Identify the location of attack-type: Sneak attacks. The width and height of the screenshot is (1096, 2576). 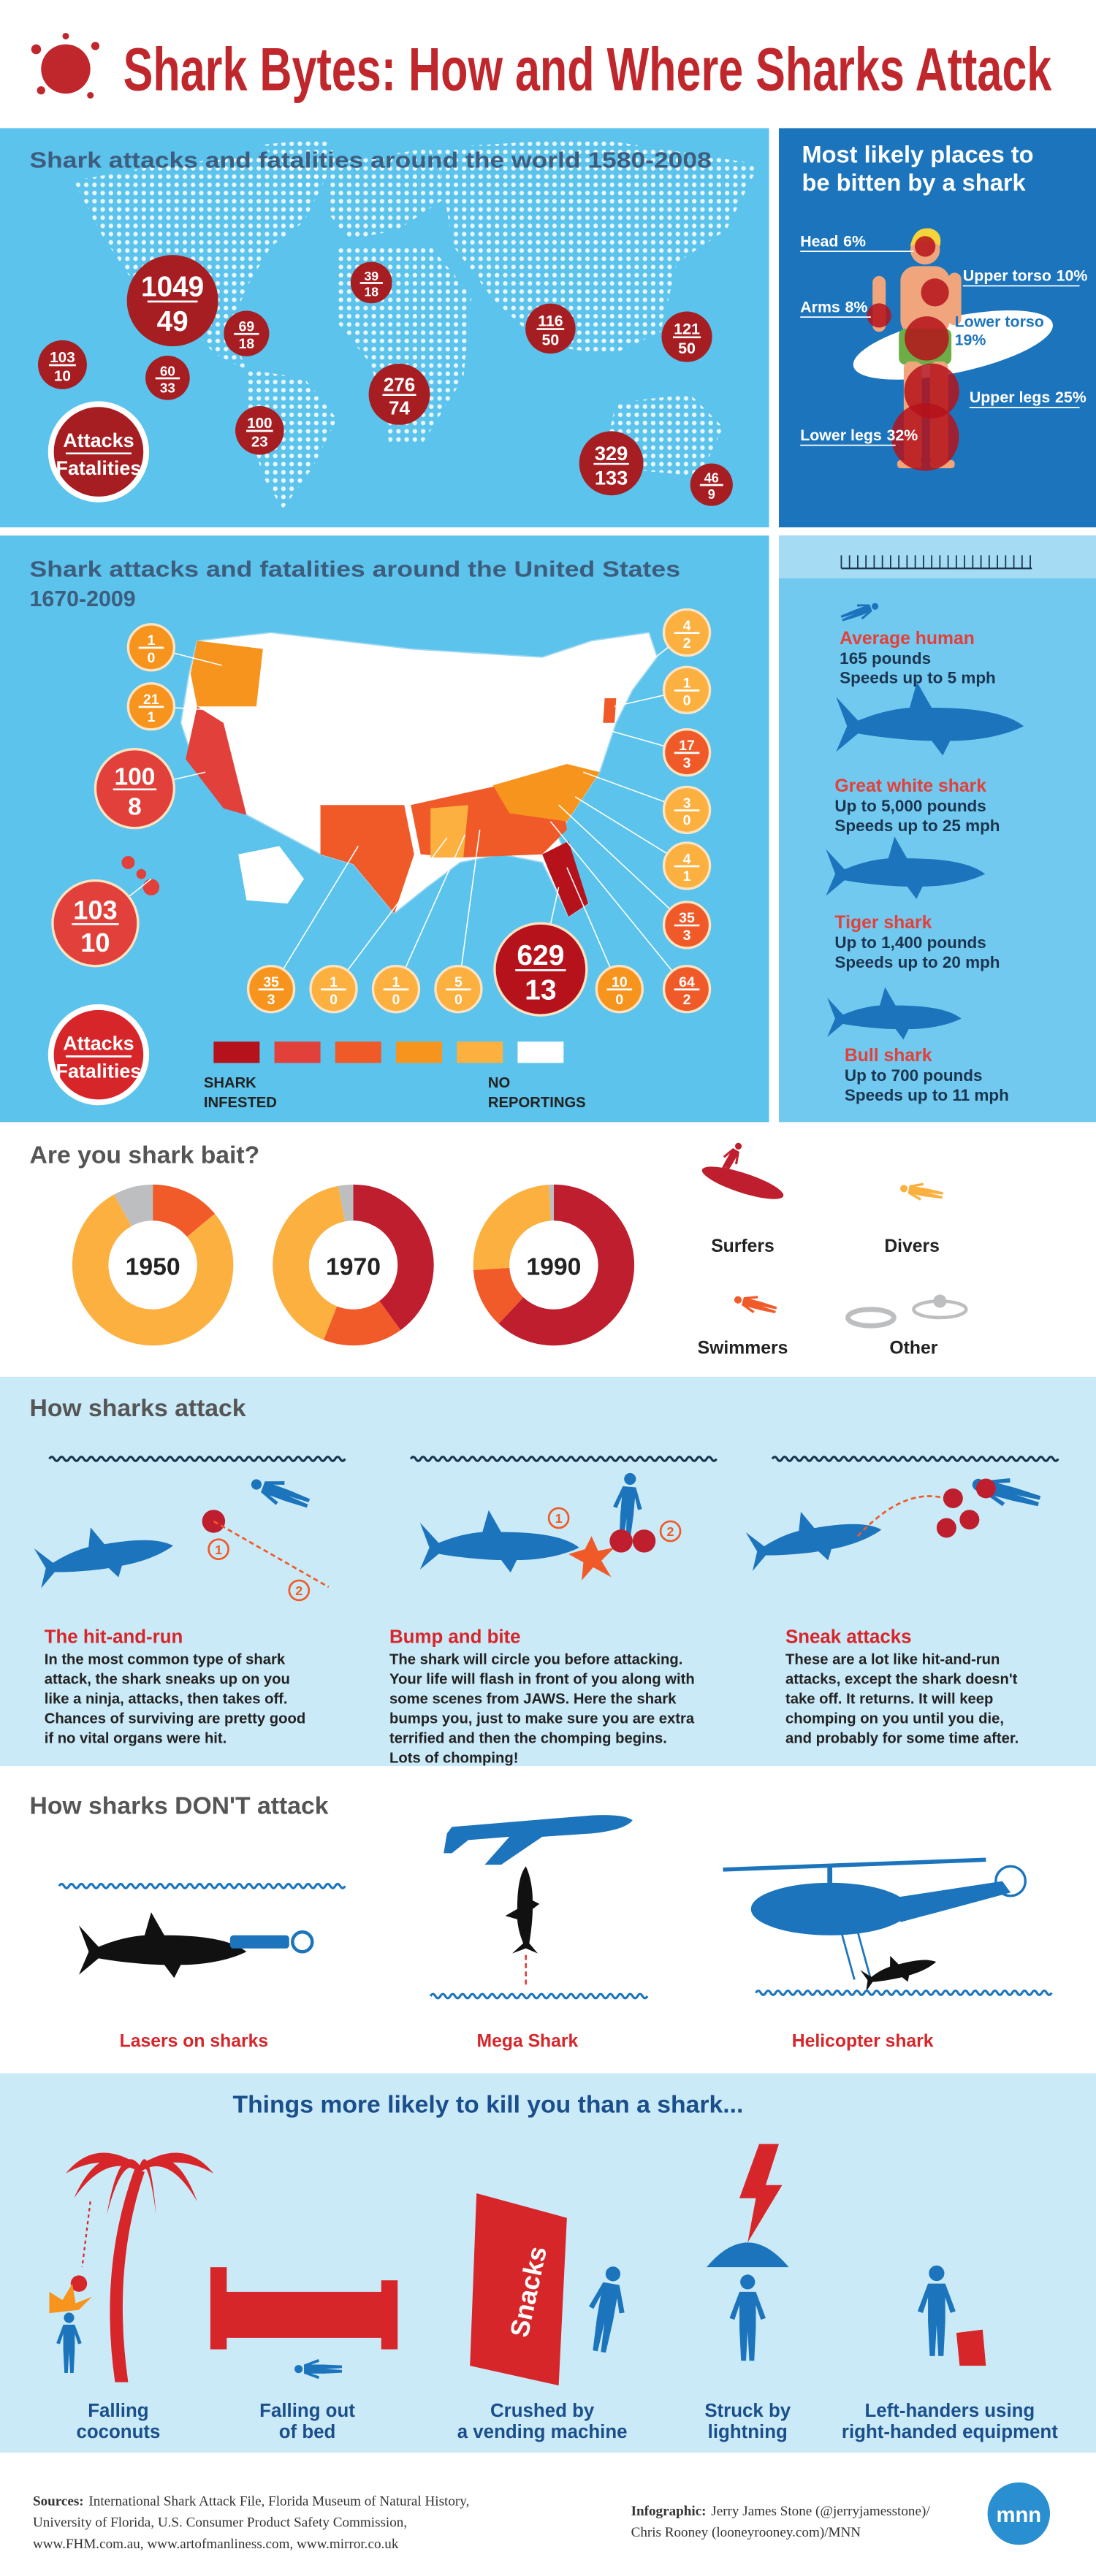
(848, 1637).